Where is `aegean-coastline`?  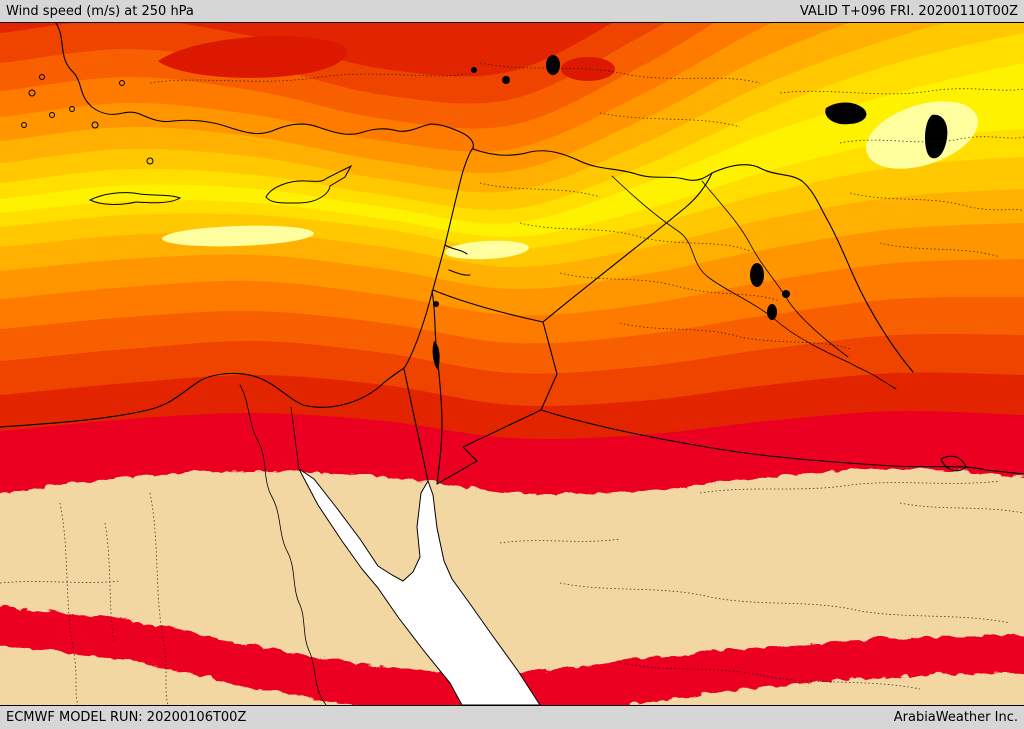 aegean-coastline is located at coordinates (99, 69).